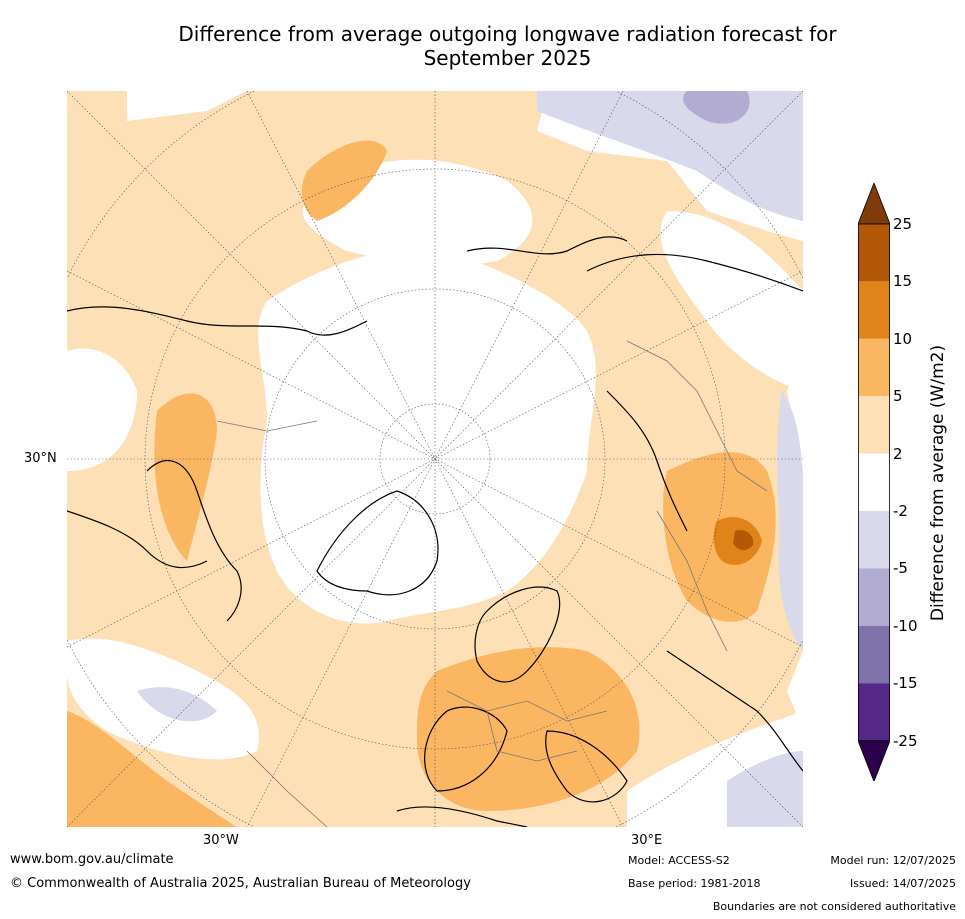 This screenshot has width=965, height=919. Describe the element at coordinates (905, 625) in the screenshot. I see `colorbar-tick-label: -10` at that location.